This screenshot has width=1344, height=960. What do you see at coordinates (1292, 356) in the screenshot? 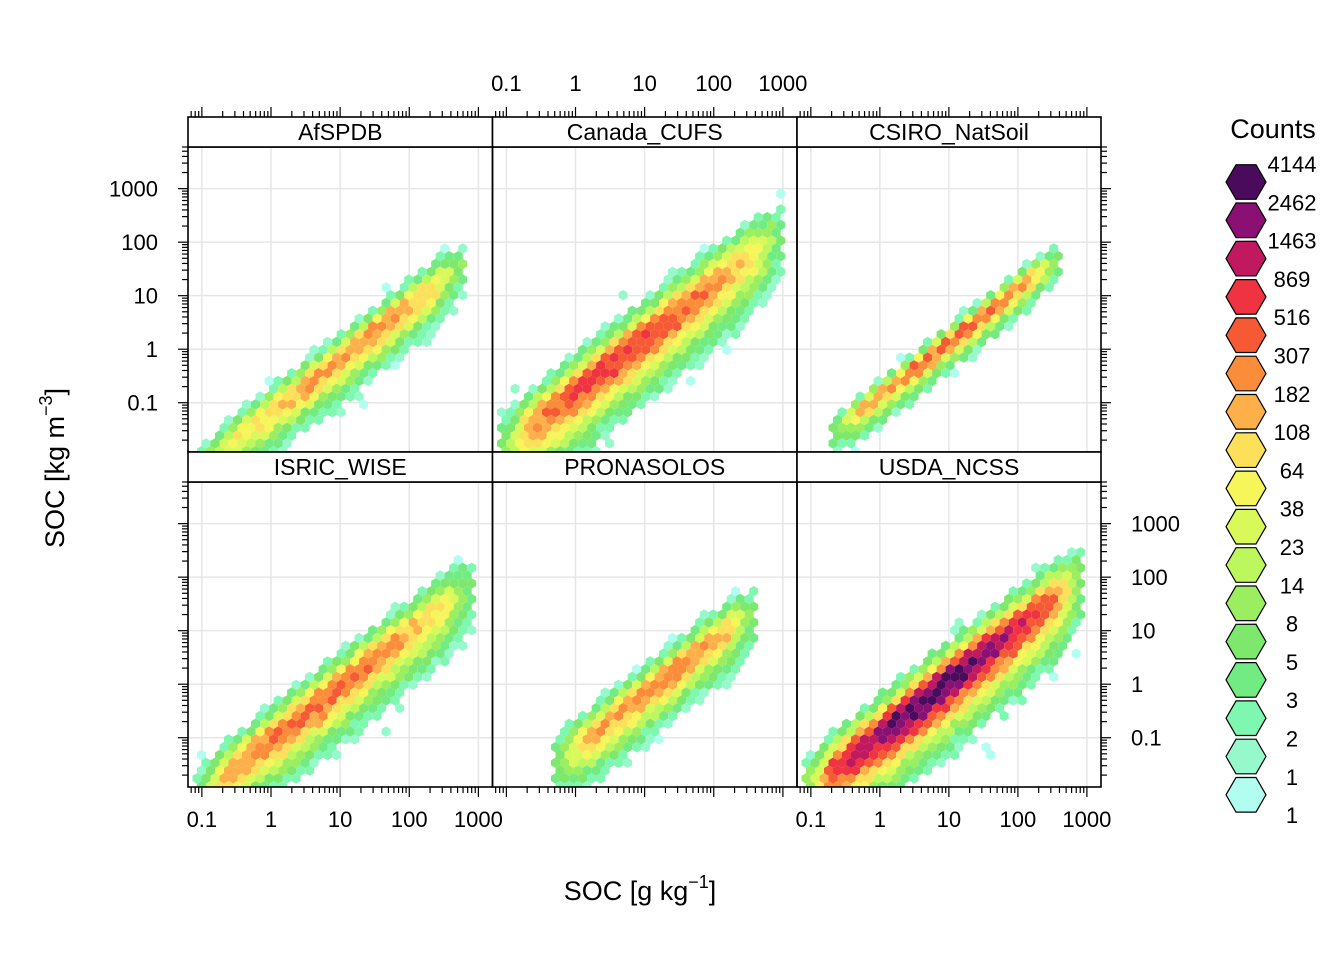
I see `legend-label: 307` at bounding box center [1292, 356].